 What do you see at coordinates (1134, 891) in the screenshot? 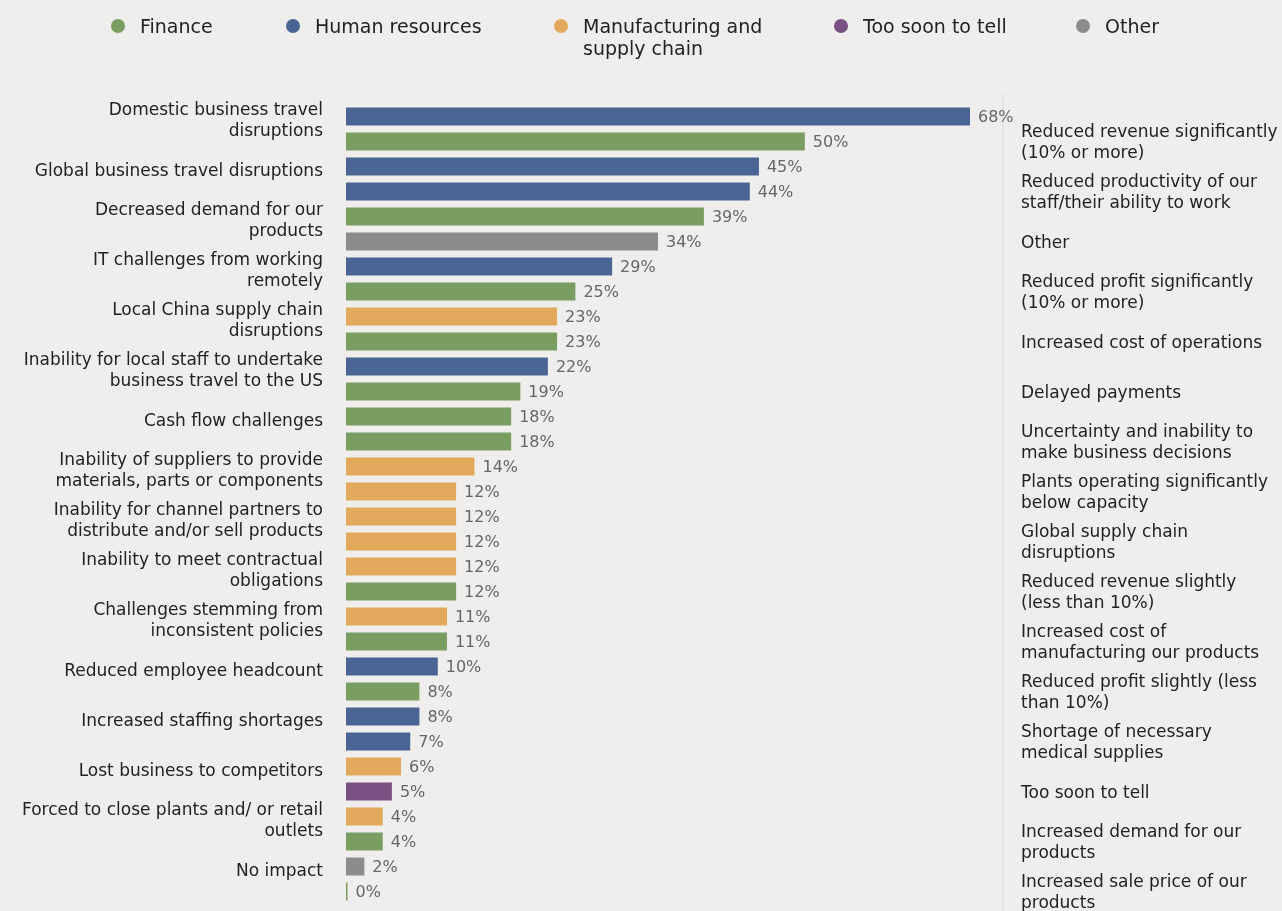
I see `text: Increased sale price of our products` at bounding box center [1134, 891].